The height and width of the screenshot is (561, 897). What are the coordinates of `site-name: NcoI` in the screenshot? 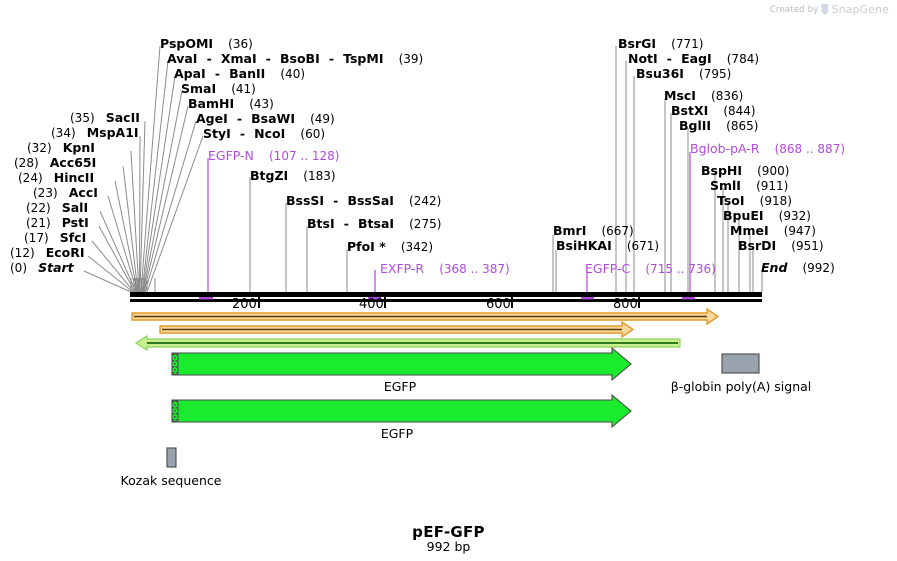 It's located at (270, 133).